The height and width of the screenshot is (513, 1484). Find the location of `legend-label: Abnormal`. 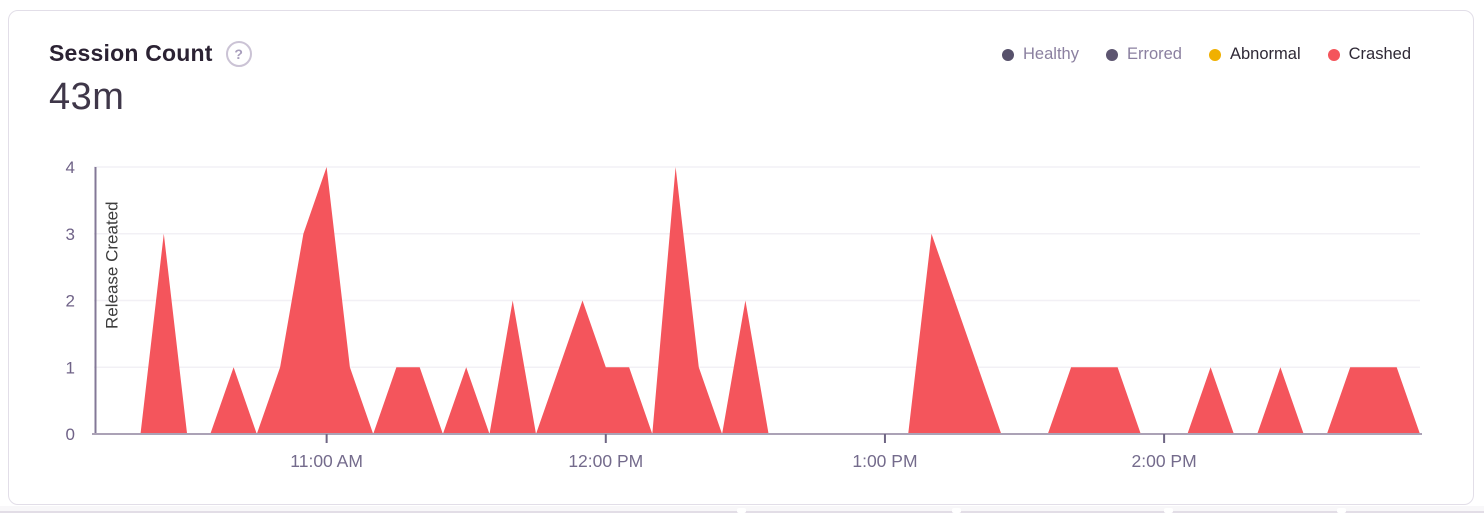

legend-label: Abnormal is located at coordinates (1265, 54).